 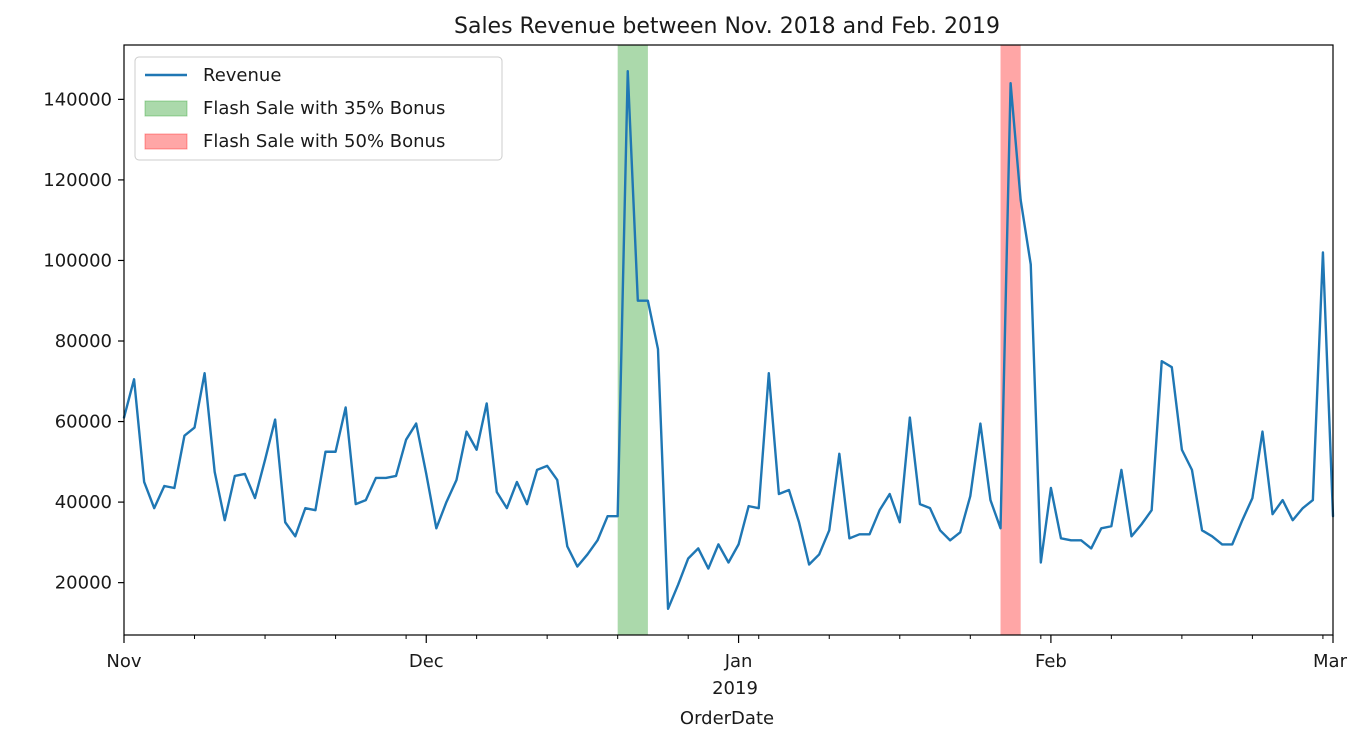 What do you see at coordinates (242, 75) in the screenshot?
I see `legend-label: Revenue` at bounding box center [242, 75].